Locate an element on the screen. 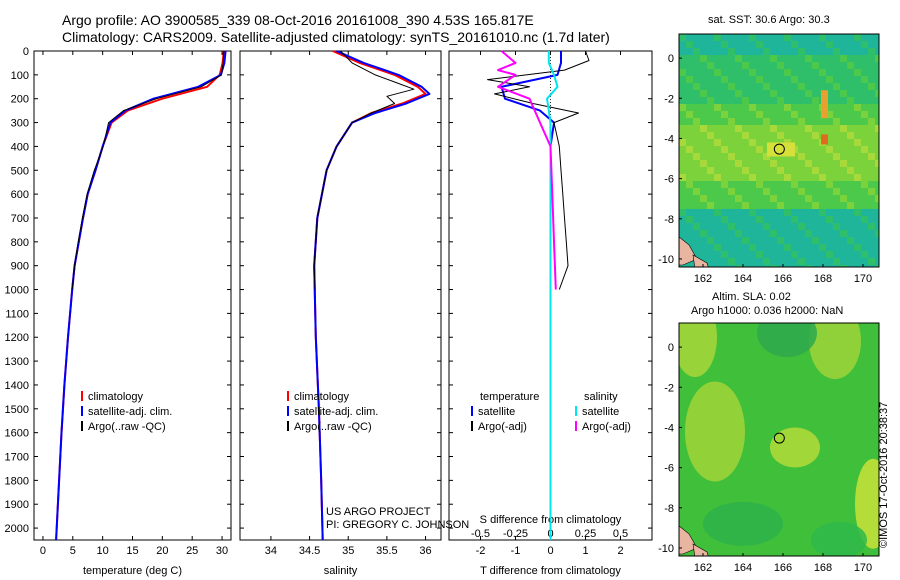 The width and height of the screenshot is (900, 580). y-tick-label: 700 is located at coordinates (20, 219).